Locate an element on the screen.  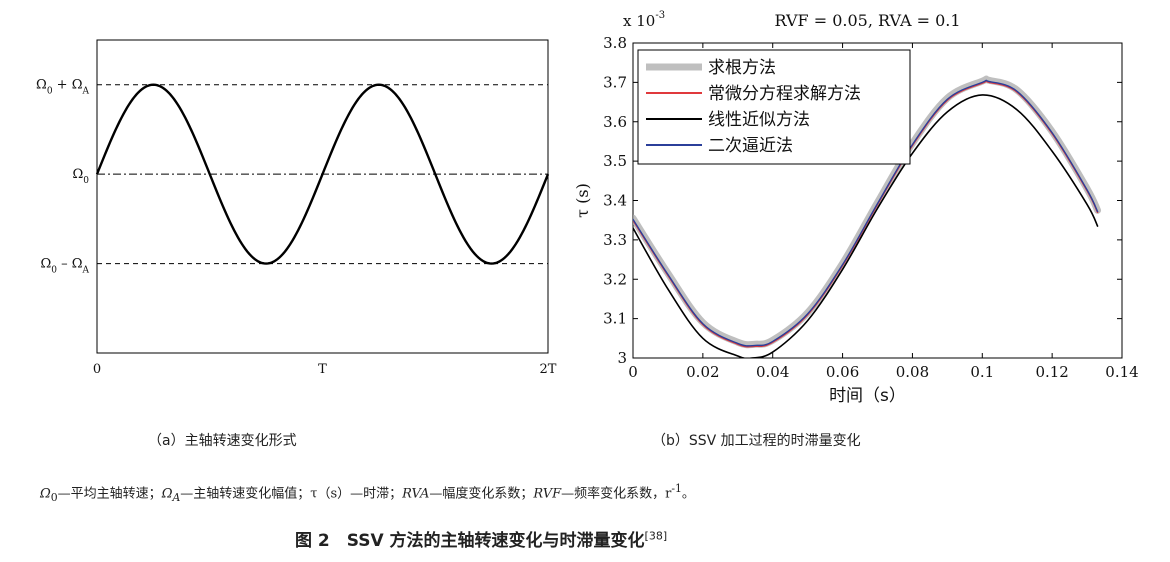
chart-b-y-tick-label: 3.2 is located at coordinates (615, 279).